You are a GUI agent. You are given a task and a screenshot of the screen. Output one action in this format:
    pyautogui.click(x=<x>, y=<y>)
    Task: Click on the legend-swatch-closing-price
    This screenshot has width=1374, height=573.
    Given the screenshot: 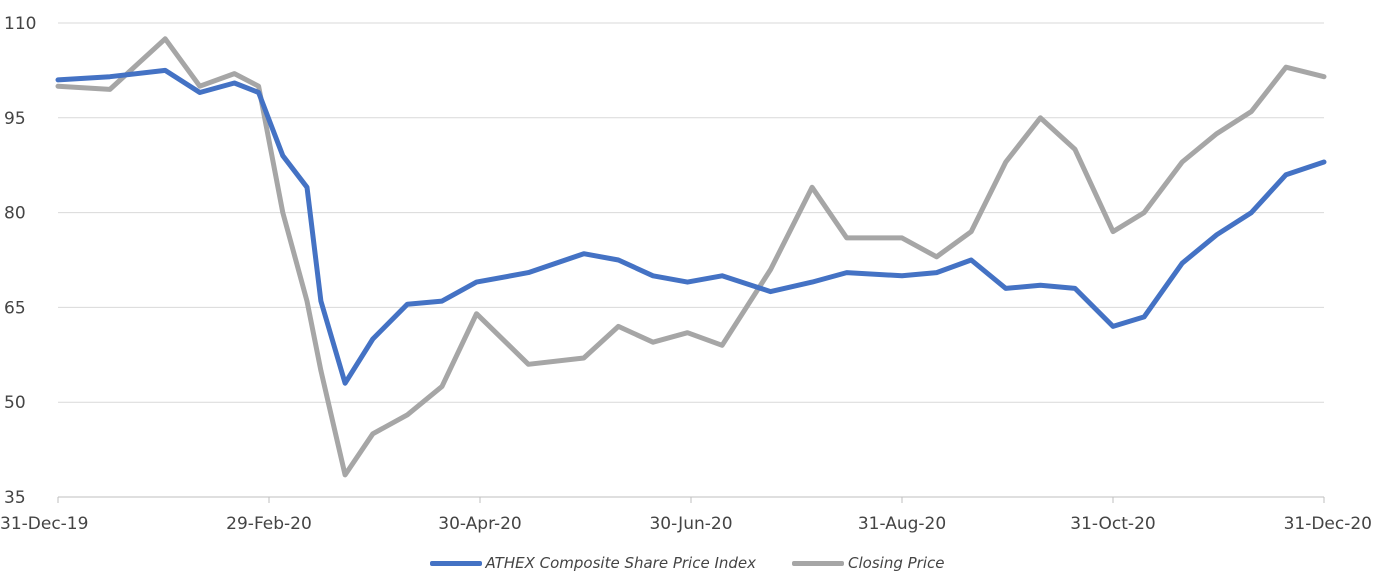 What is the action you would take?
    pyautogui.click(x=818, y=563)
    